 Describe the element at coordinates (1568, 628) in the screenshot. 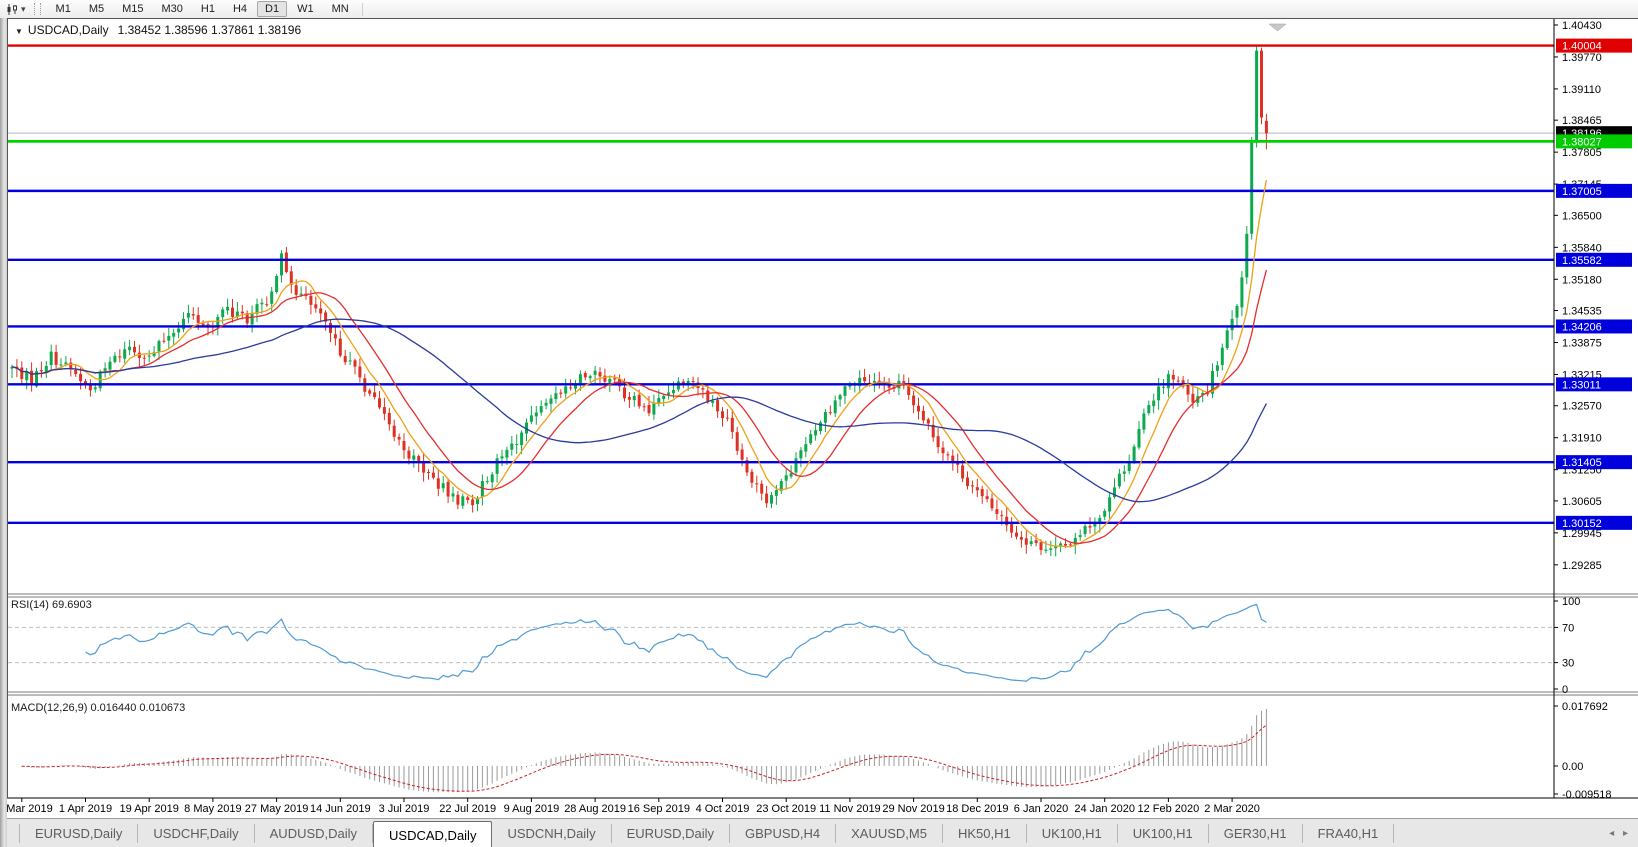

I see `rsi-axis-label: 70` at that location.